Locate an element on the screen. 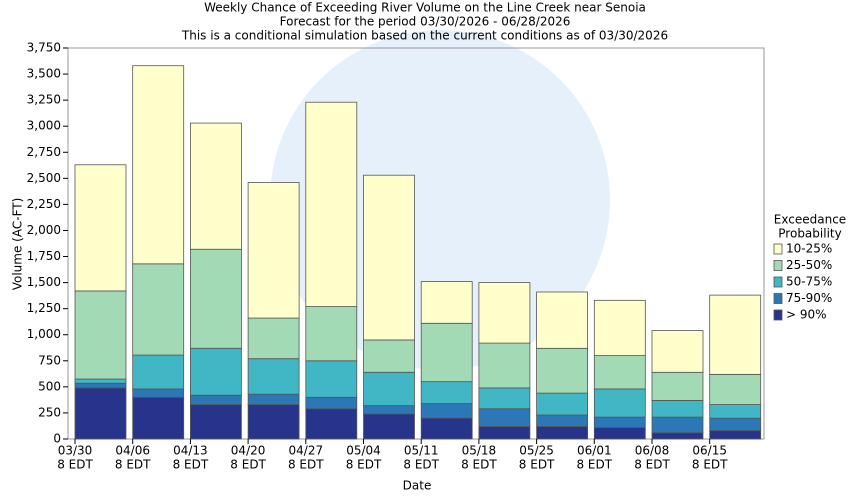 The height and width of the screenshot is (500, 850). y-tick-label: 2,250 is located at coordinates (44, 204).